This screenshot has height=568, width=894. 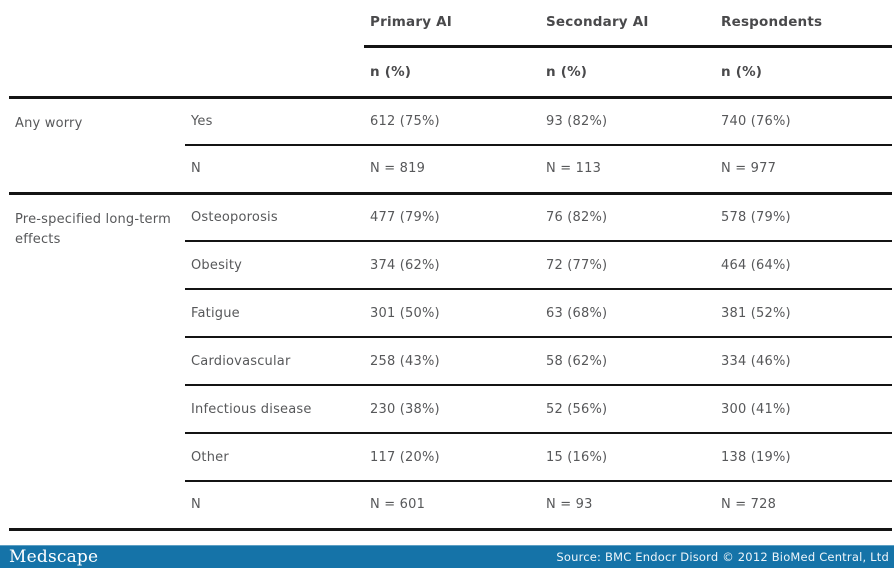 What do you see at coordinates (54, 557) in the screenshot?
I see `medscape-logo: Medscape` at bounding box center [54, 557].